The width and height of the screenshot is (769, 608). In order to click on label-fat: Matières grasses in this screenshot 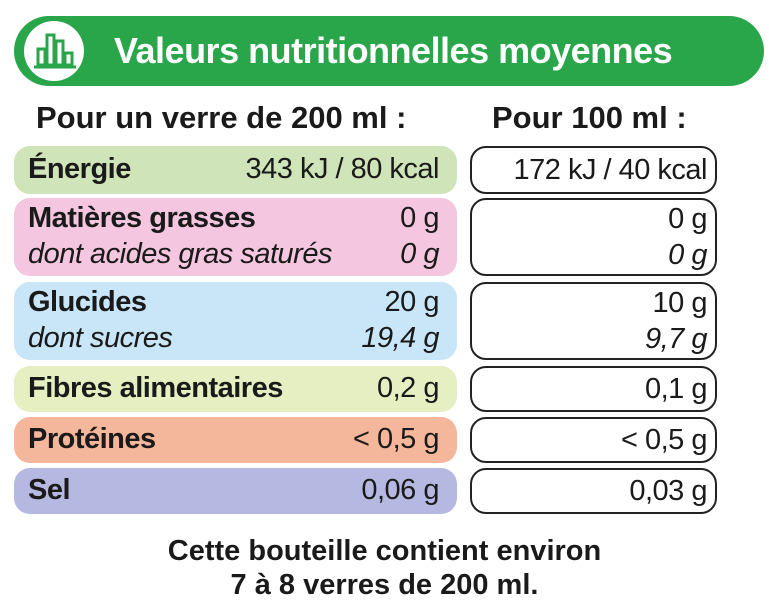, I will do `click(142, 218)`.